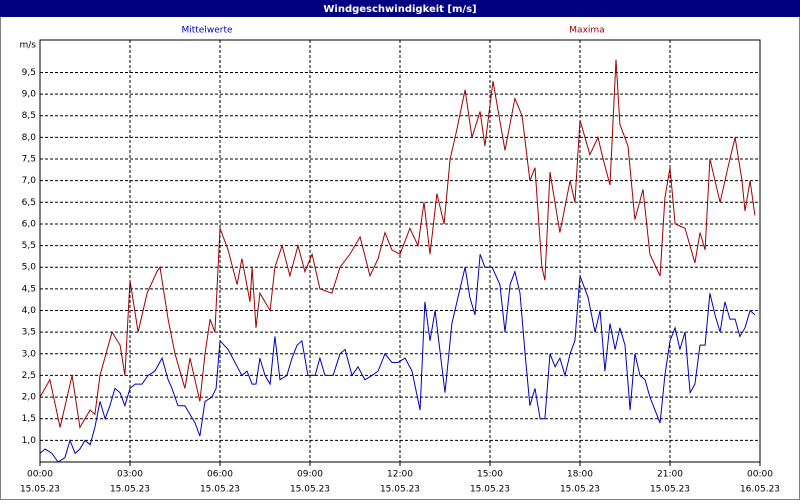 The height and width of the screenshot is (504, 800). What do you see at coordinates (29, 203) in the screenshot?
I see `y-tick-label: 6,5` at bounding box center [29, 203].